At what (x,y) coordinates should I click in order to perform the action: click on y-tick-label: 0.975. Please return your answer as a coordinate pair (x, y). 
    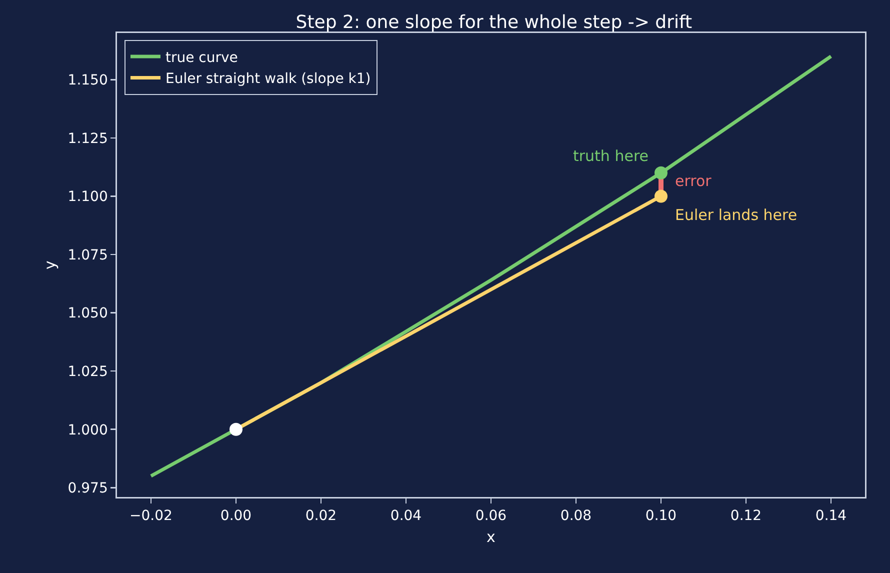
    Looking at the image, I should click on (88, 488).